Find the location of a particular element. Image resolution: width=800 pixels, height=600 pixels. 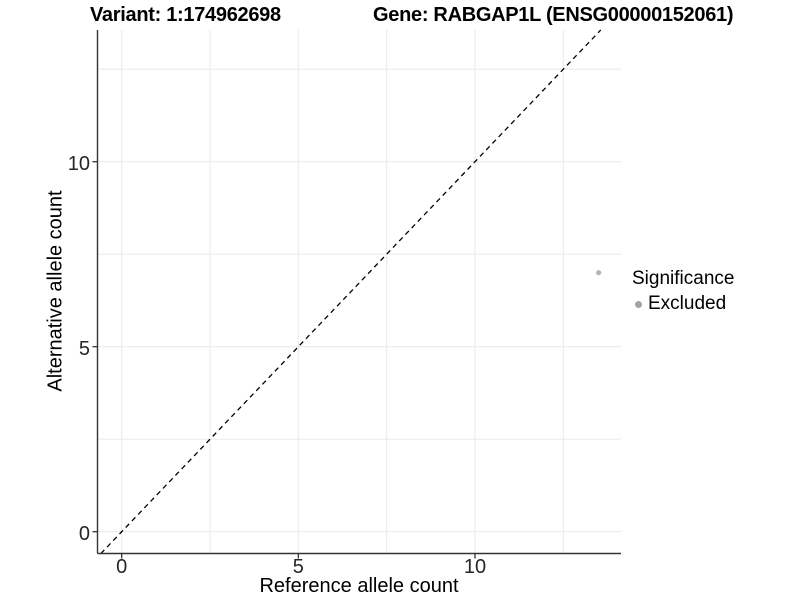

x-axis-title: Reference allele count is located at coordinates (359, 586).